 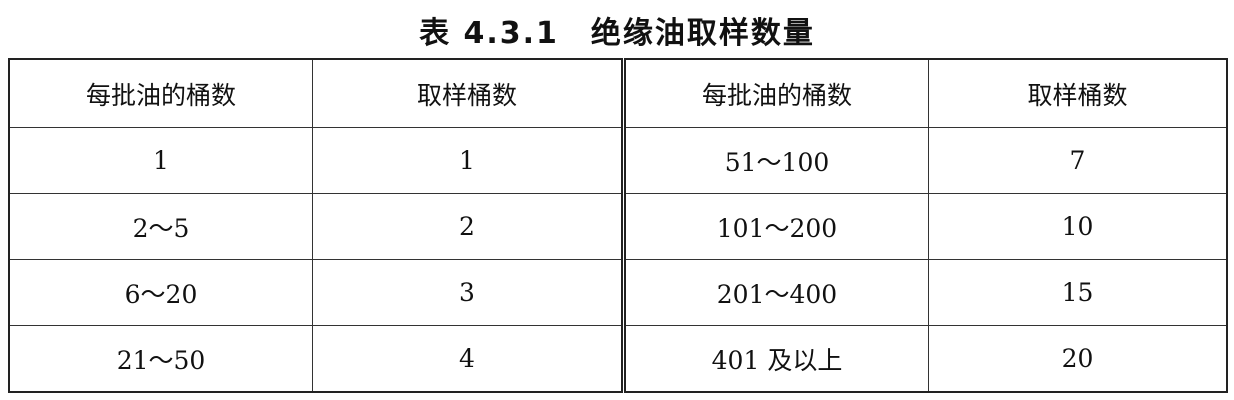 What do you see at coordinates (160, 226) in the screenshot?
I see `table-cell: 2～5` at bounding box center [160, 226].